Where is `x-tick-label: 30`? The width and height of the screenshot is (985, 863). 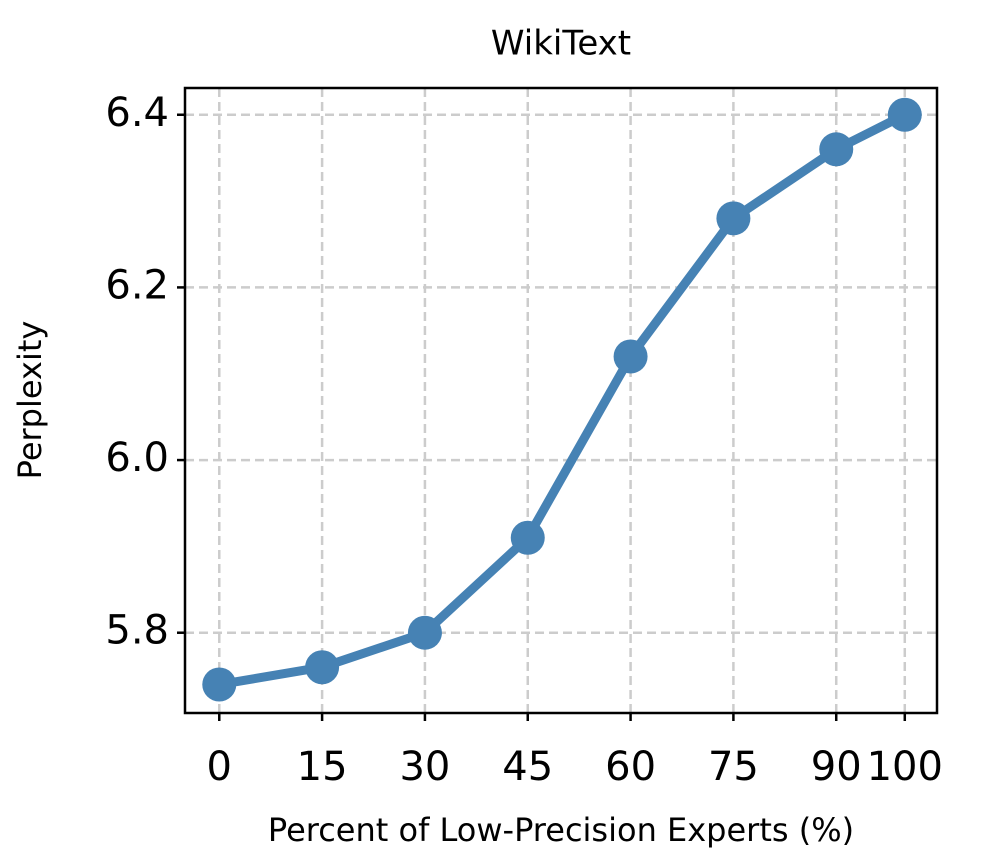
x-tick-label: 30 is located at coordinates (424, 767).